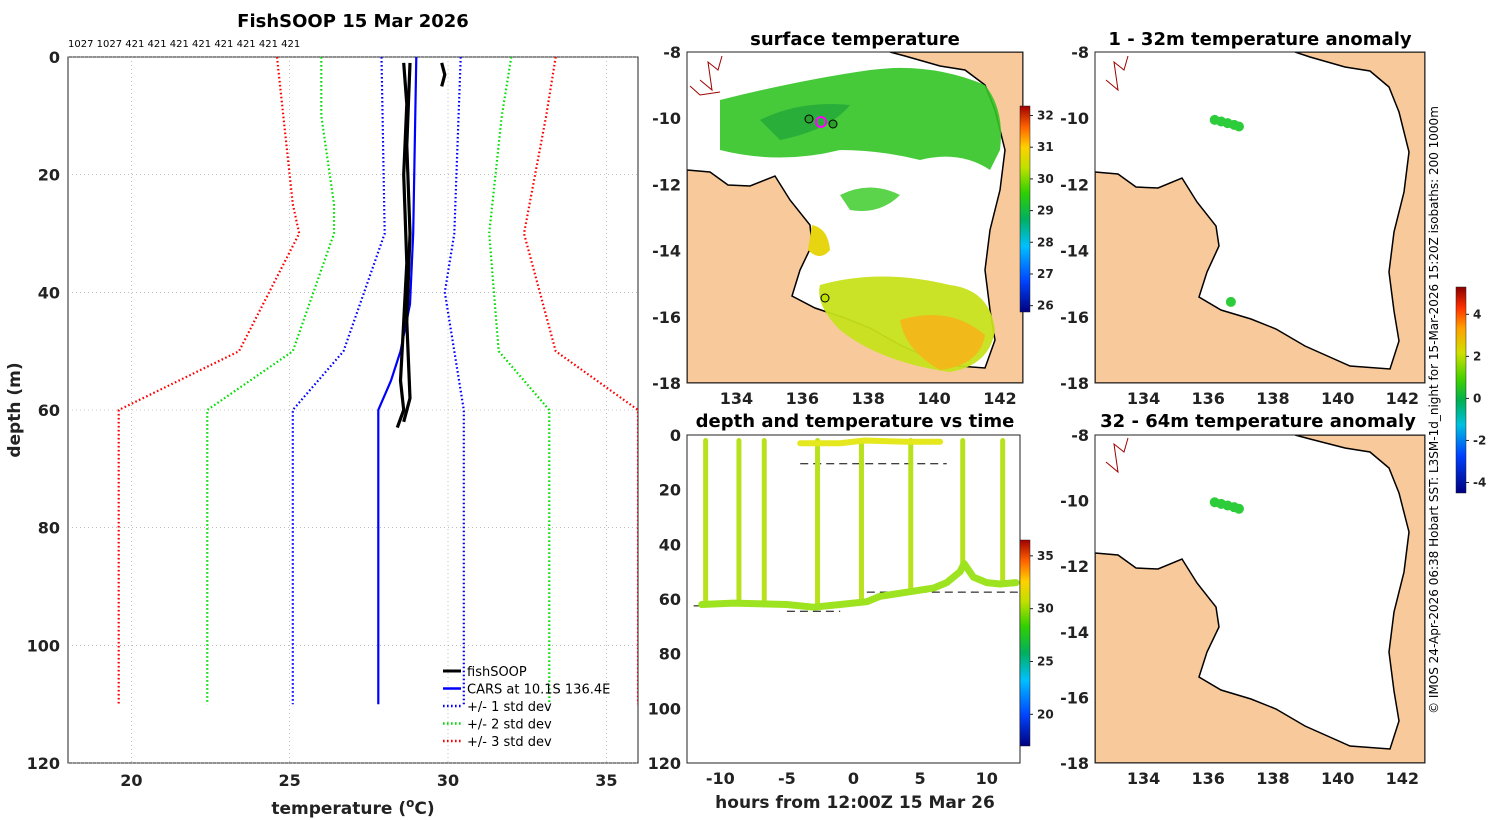 The image size is (1500, 820). I want to click on x-tick-label: -5, so click(787, 778).